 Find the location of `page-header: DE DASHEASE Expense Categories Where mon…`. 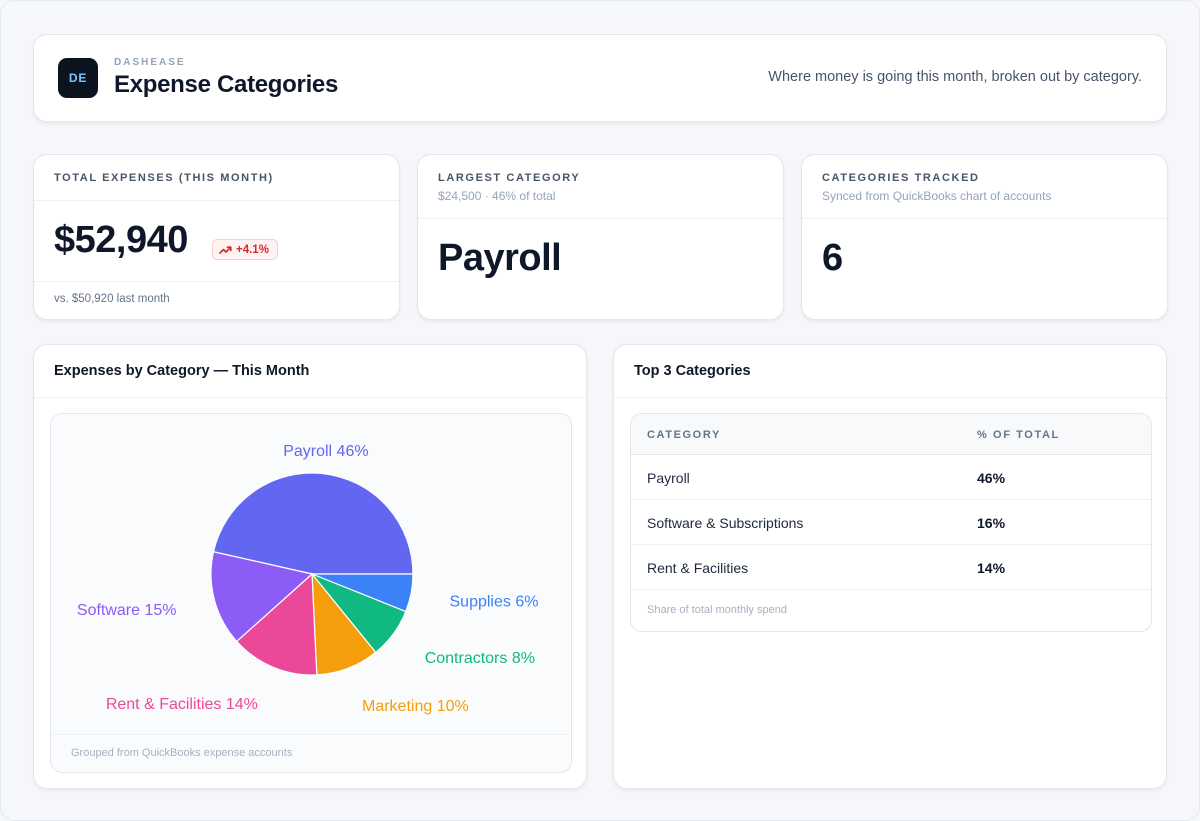

page-header: DE DASHEASE Expense Categories Where mon… is located at coordinates (600, 78).